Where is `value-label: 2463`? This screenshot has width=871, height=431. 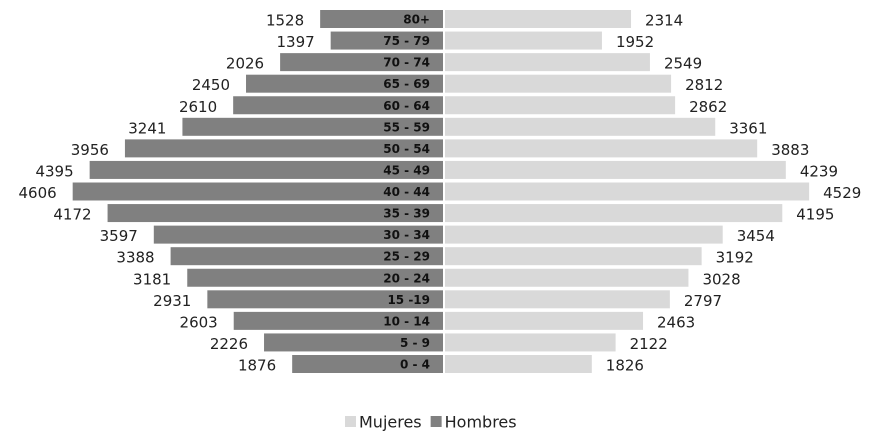
value-label: 2463 is located at coordinates (676, 322).